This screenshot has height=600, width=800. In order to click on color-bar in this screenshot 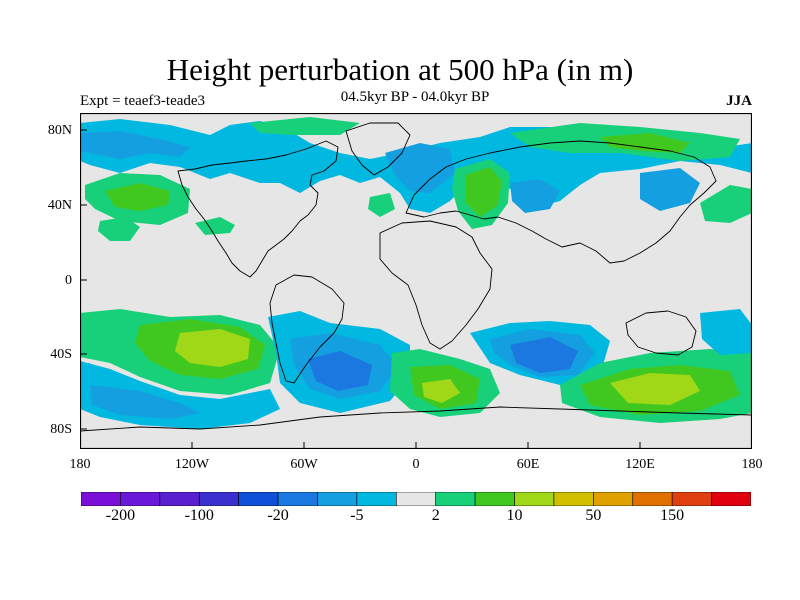, I will do `click(416, 499)`.